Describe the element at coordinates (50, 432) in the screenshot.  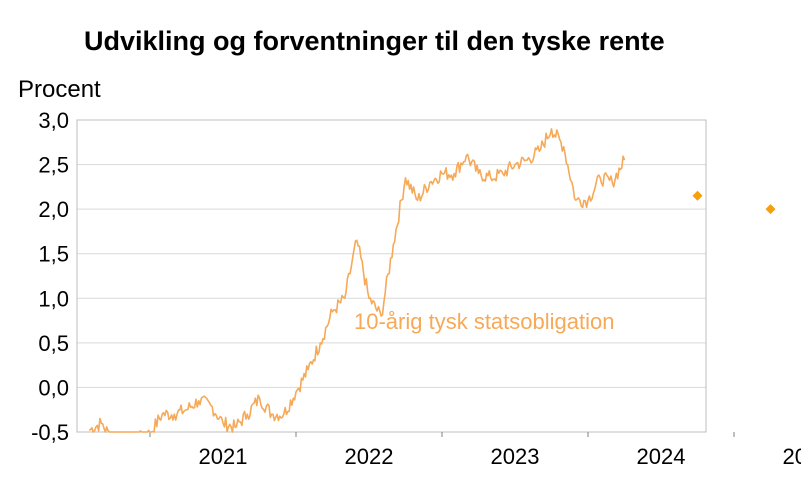
I see `y-tick-label: -0,5` at that location.